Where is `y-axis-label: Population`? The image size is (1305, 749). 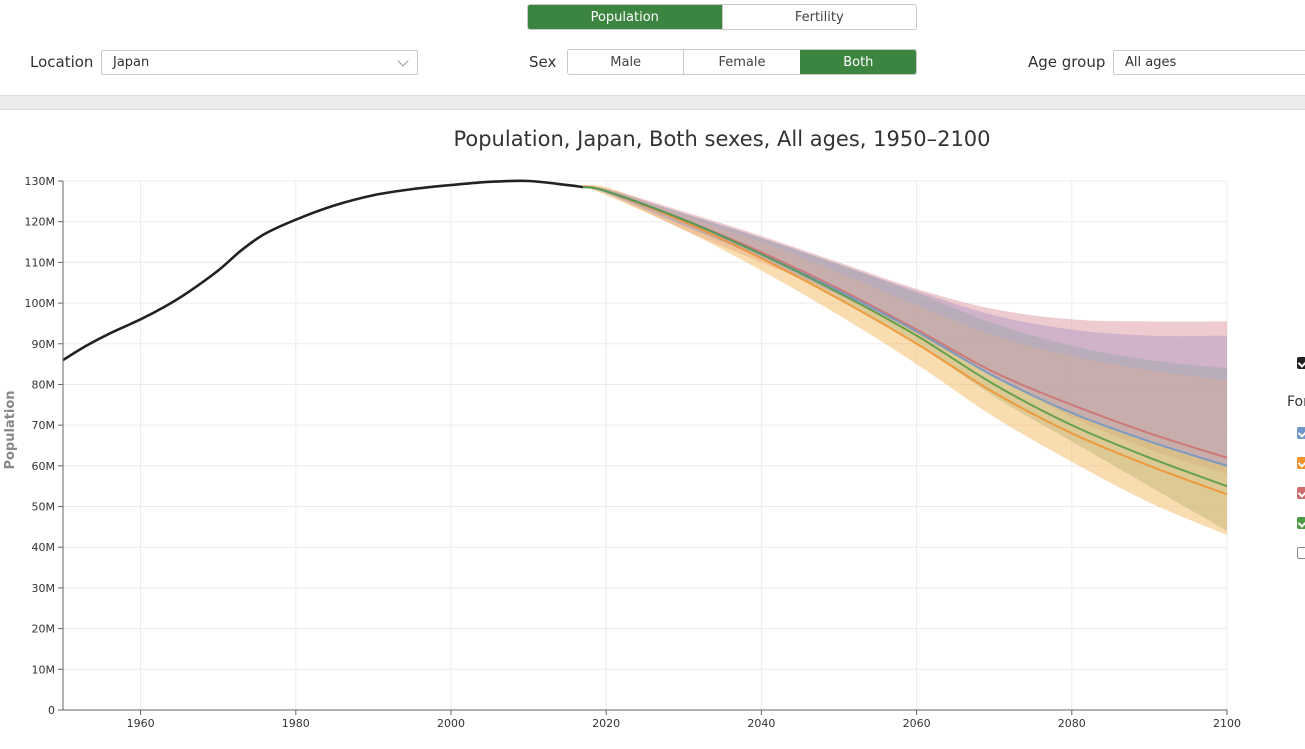
y-axis-label: Population is located at coordinates (10, 429).